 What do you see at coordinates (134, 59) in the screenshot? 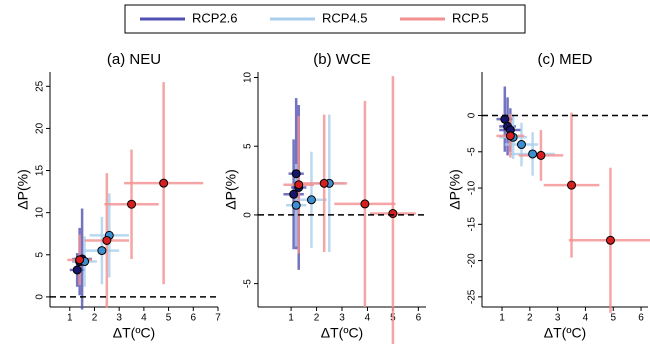
I see `panel-title: (a) NEU` at bounding box center [134, 59].